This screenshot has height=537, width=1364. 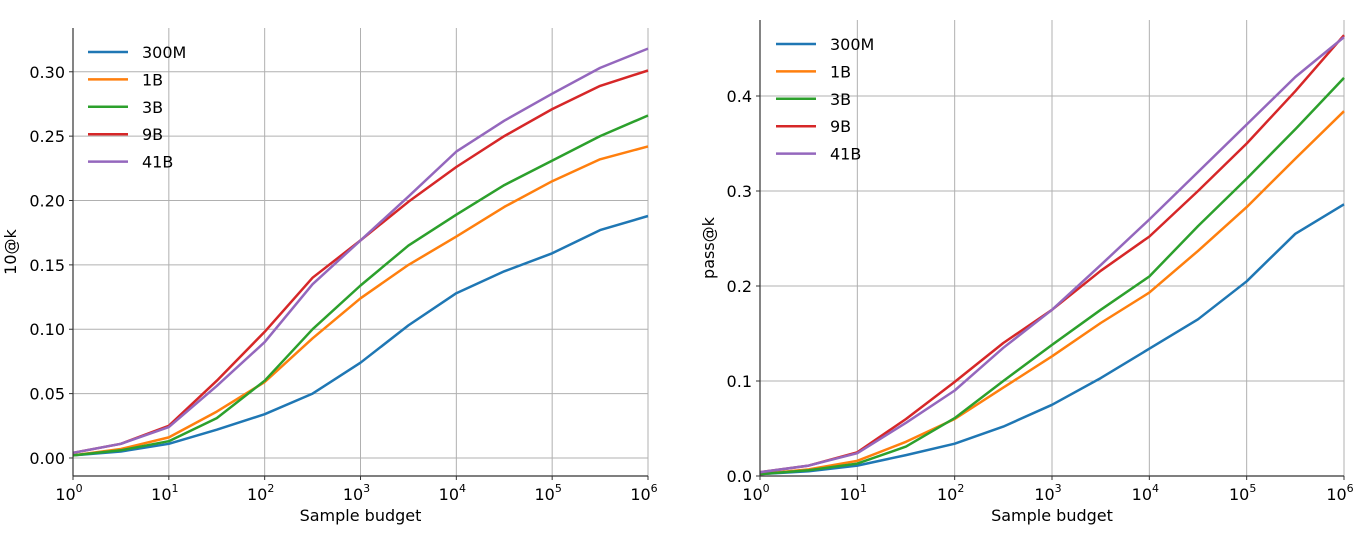 I want to click on y-tick-label: 0.15, so click(x=47, y=265).